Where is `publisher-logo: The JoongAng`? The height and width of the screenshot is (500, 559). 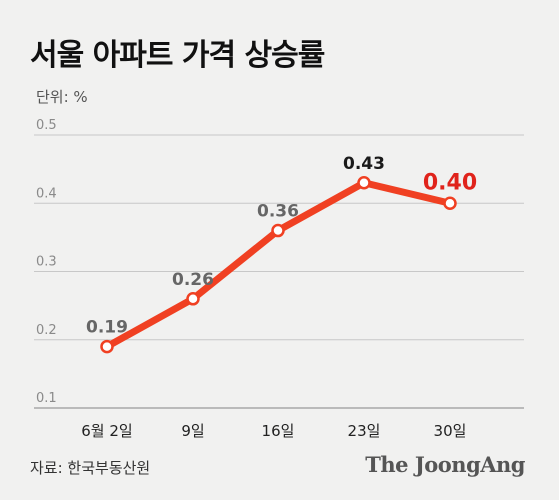
publisher-logo: The JoongAng is located at coordinates (445, 464).